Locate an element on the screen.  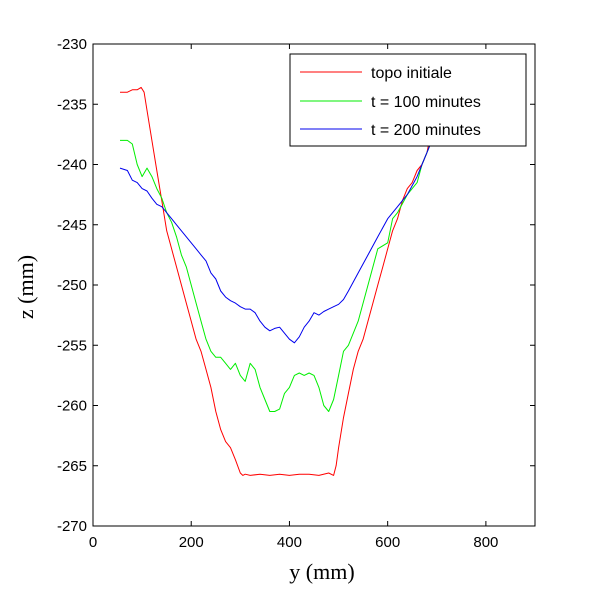
legend-label-t-100: t = 100 minutes is located at coordinates (426, 102).